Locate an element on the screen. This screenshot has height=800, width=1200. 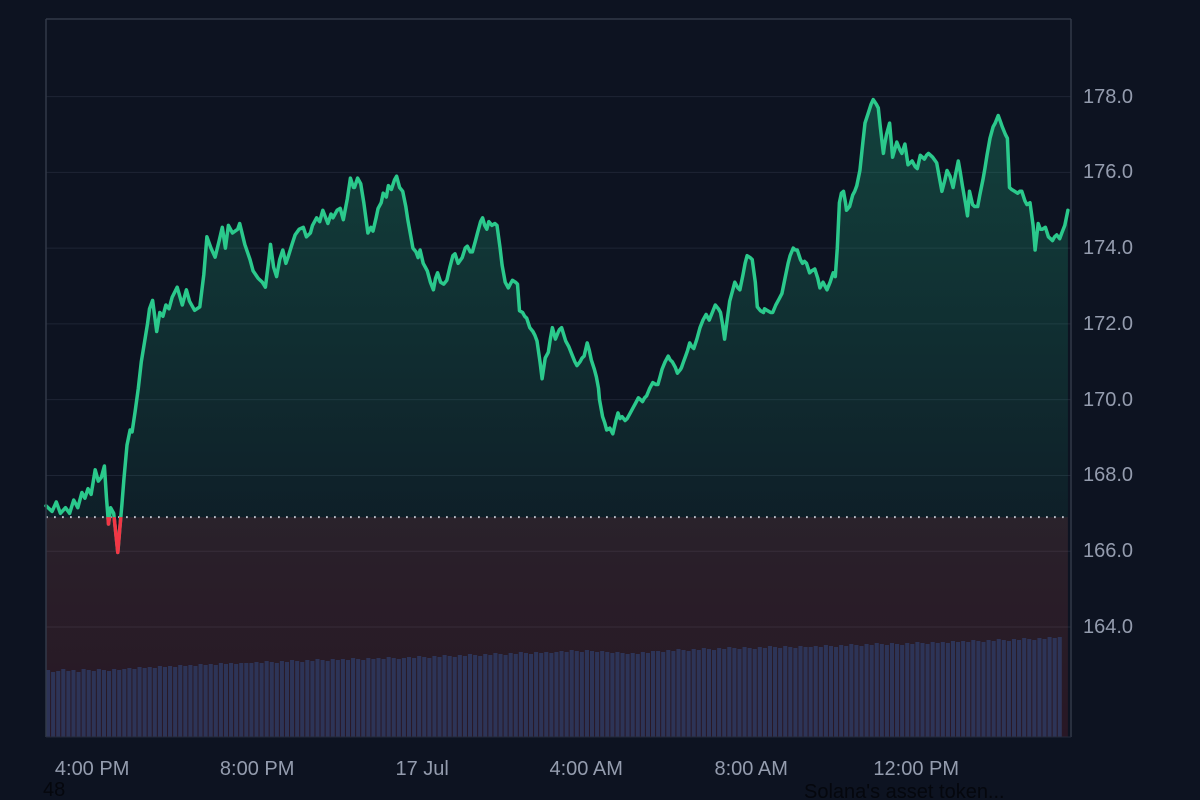
x-axis-tick-label: 4:00 AM is located at coordinates (586, 769).